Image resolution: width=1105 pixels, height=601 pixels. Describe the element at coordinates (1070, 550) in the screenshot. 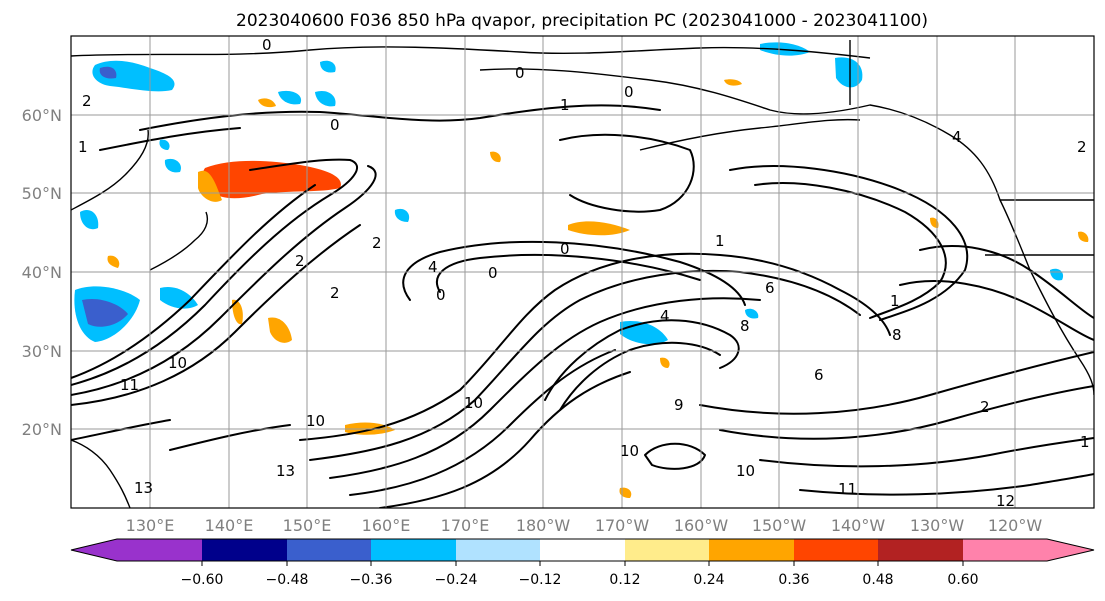

I see `colorbar-high-extend` at that location.